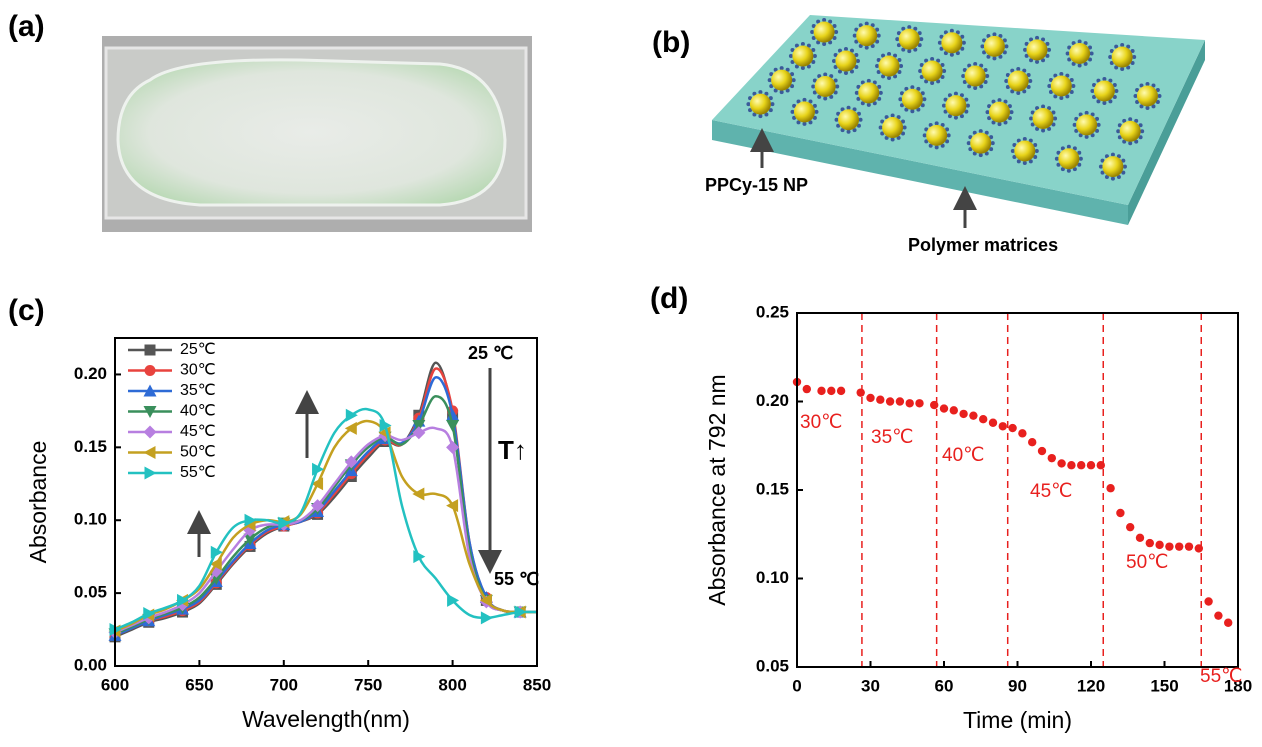  Describe the element at coordinates (150, 432) in the screenshot. I see `legend-marker` at that location.